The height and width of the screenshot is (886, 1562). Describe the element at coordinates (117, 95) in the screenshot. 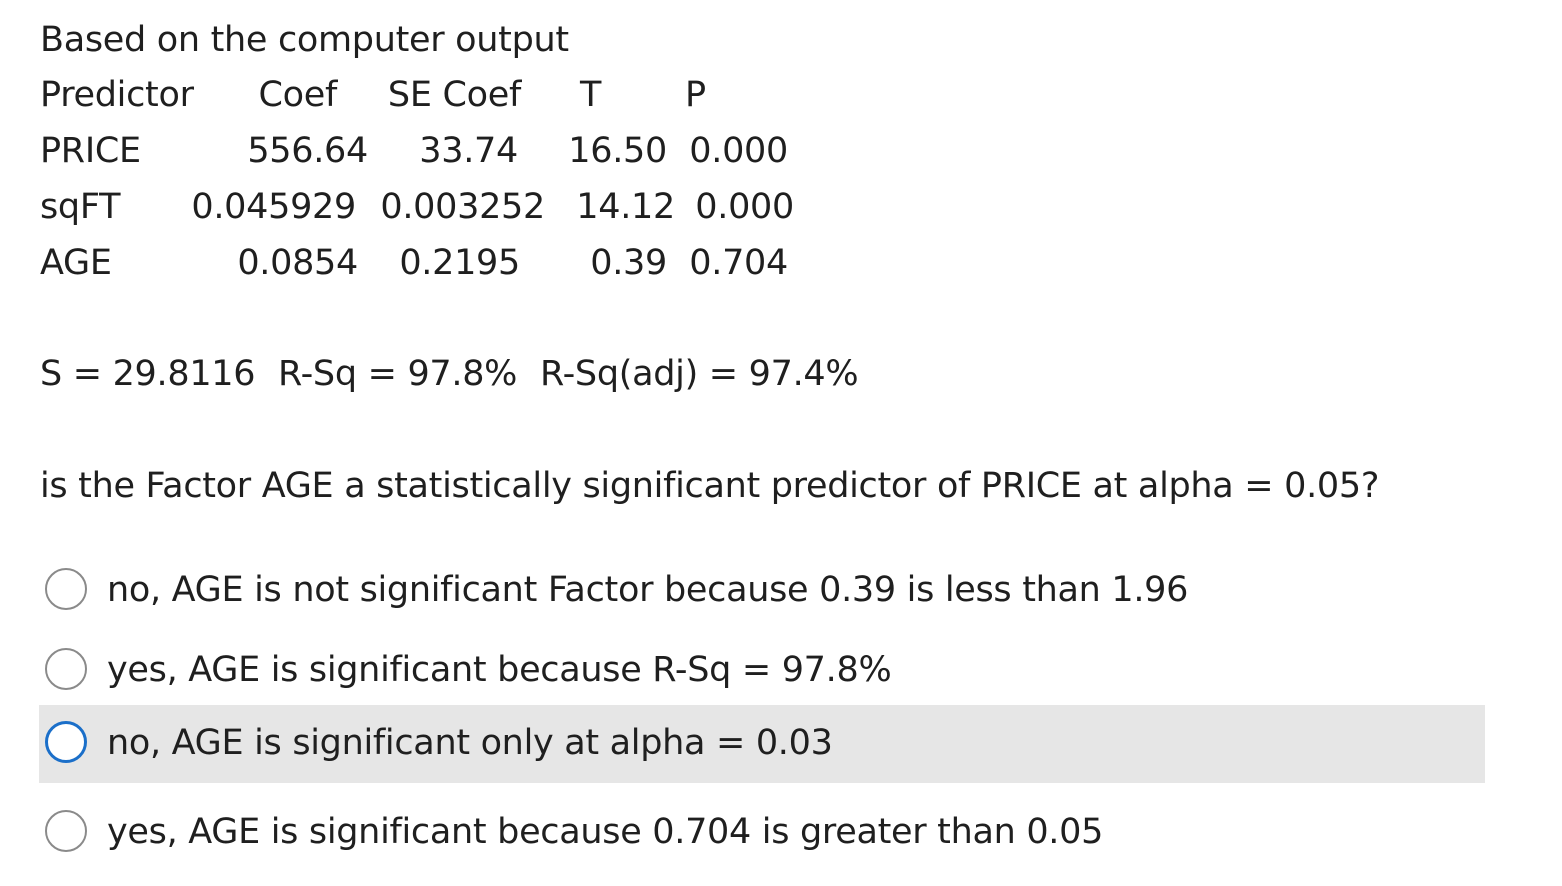

I see `header-predictor: Predictor` at that location.